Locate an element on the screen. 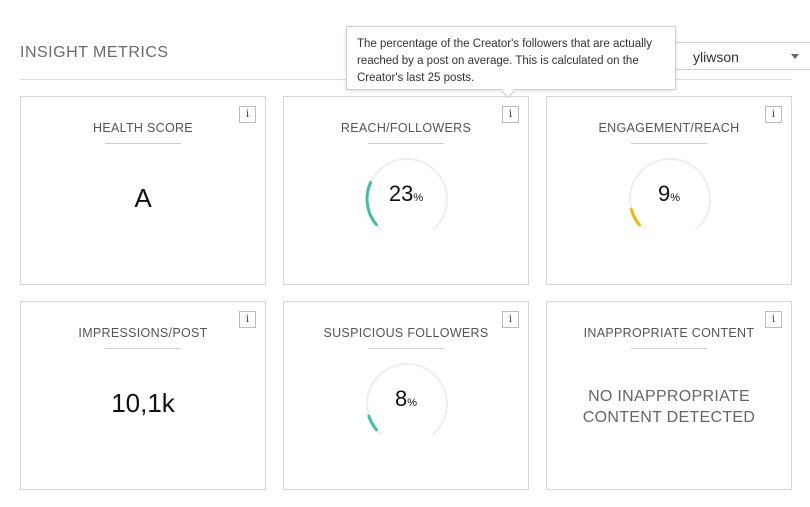 This screenshot has height=507, width=810. engagement-gauge is located at coordinates (670, 194).